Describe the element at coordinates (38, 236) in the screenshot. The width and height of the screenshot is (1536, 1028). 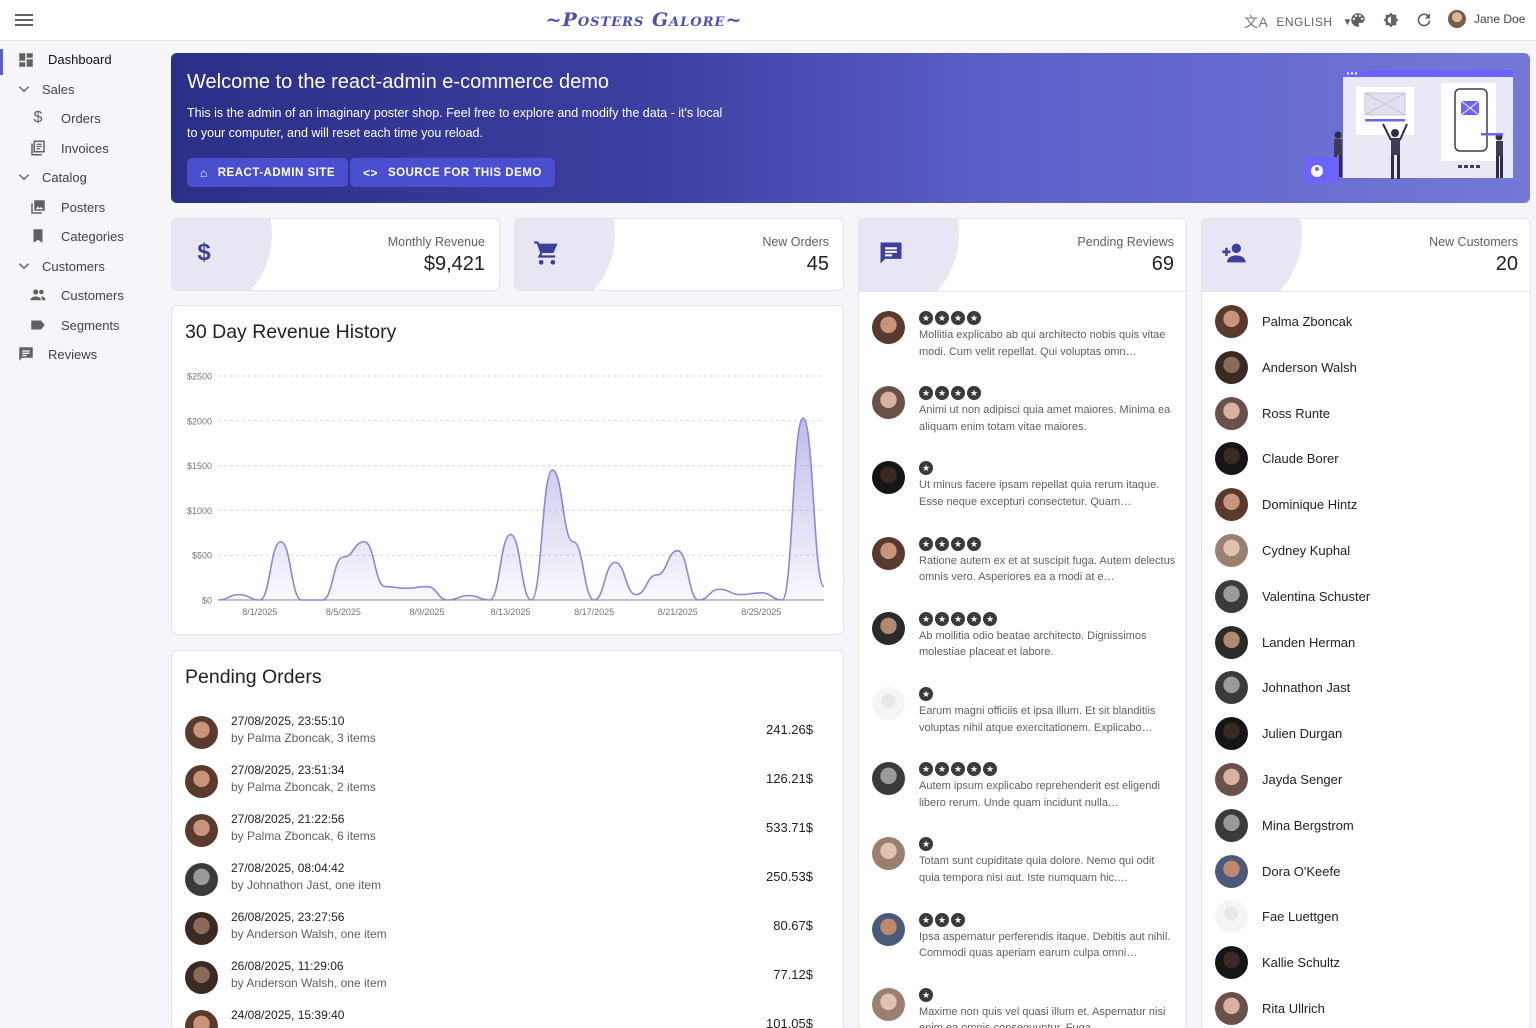
I see `bookmark-icon` at that location.